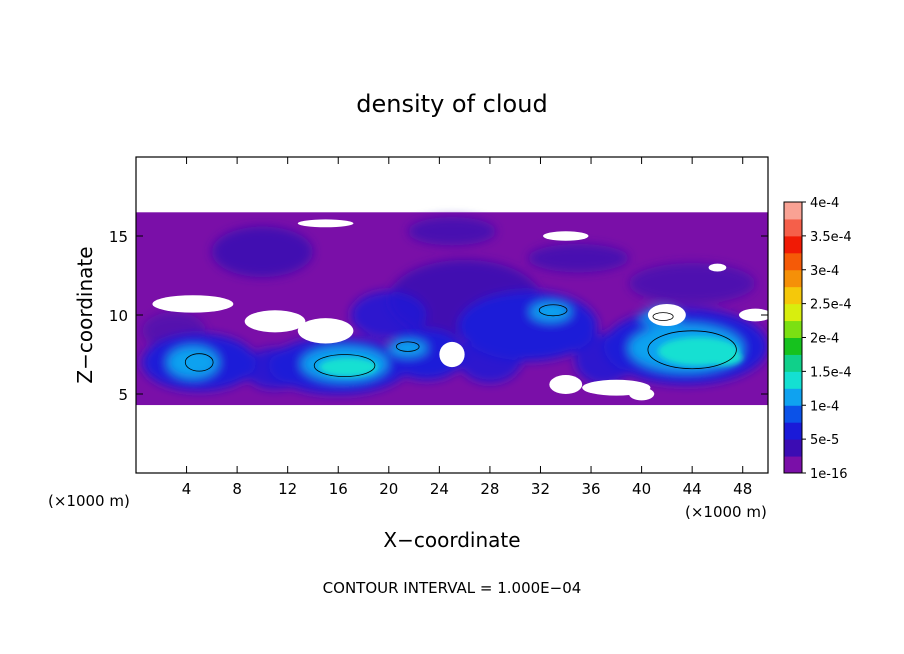 The image size is (904, 654). I want to click on x-unit-left: (×1000 m), so click(89, 501).